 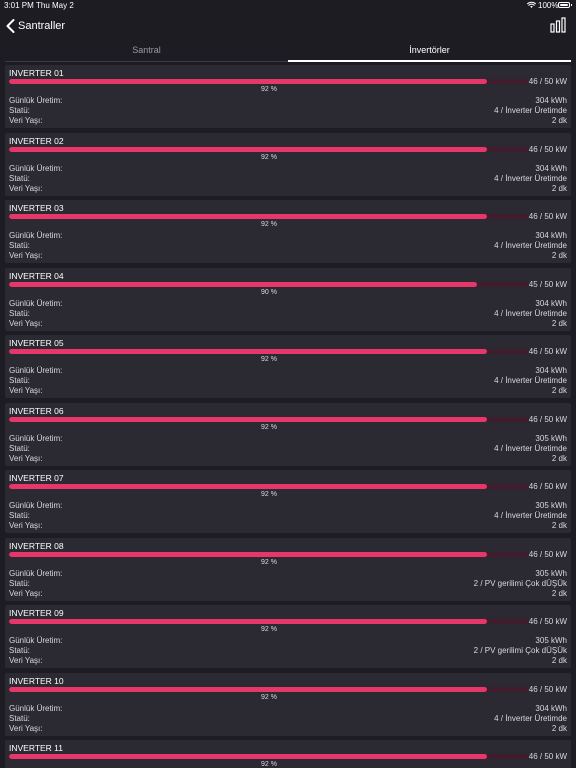 I want to click on inverter-name: INVERTER 11, so click(x=36, y=748).